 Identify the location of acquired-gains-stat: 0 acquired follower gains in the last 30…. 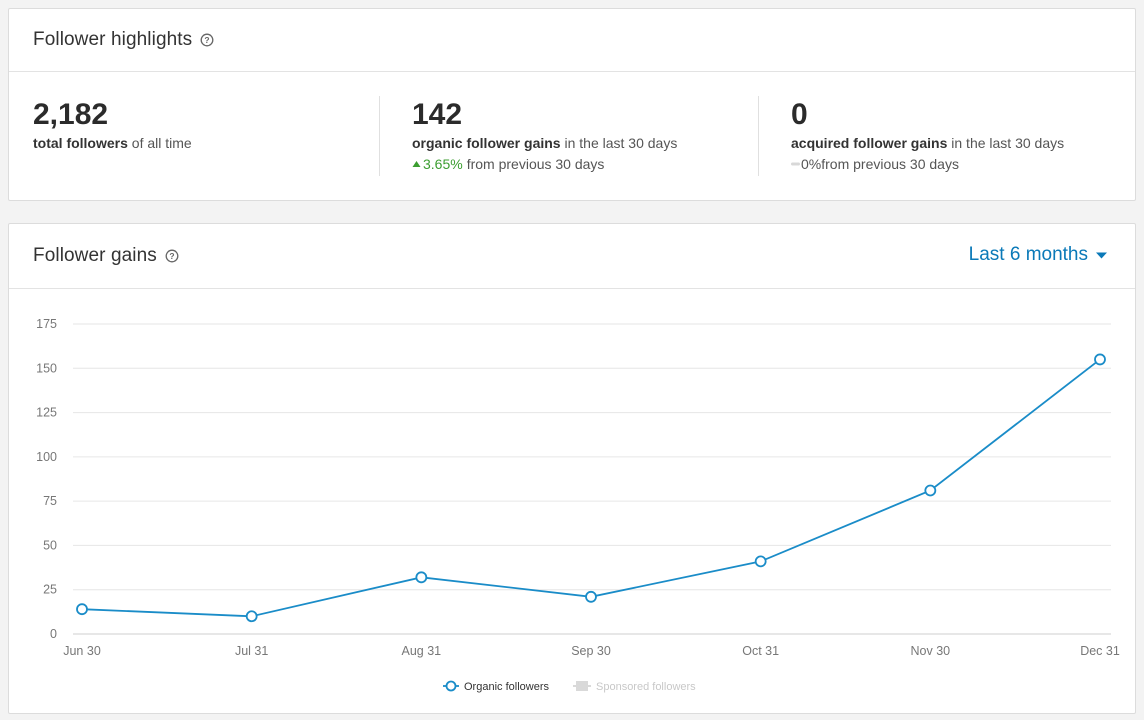
(927, 134).